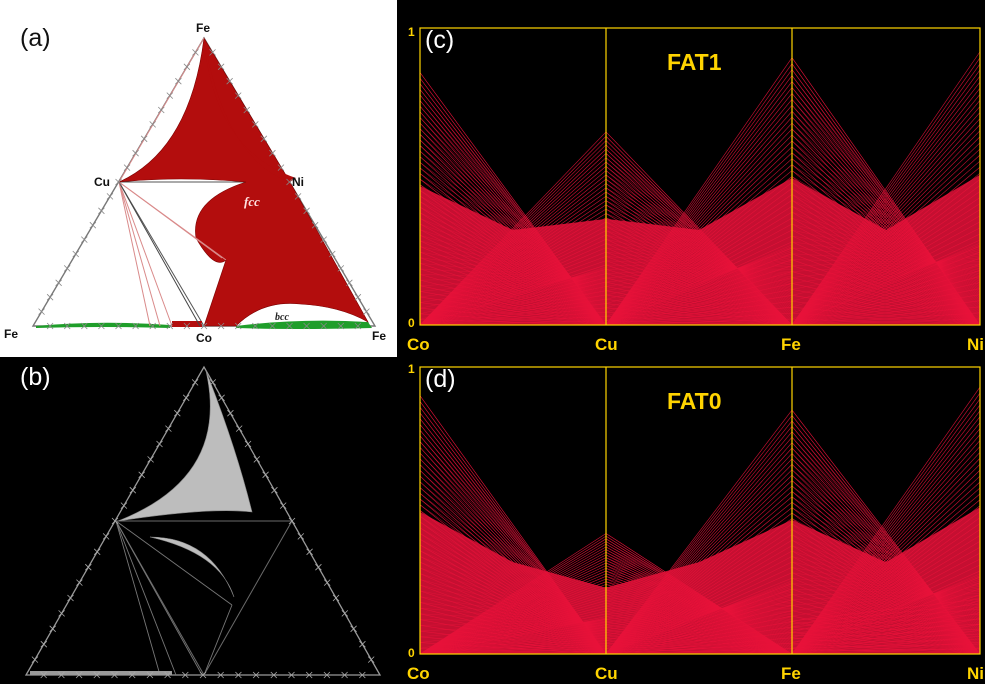  Describe the element at coordinates (11, 334) in the screenshot. I see `vertex-label-left: Fe` at that location.